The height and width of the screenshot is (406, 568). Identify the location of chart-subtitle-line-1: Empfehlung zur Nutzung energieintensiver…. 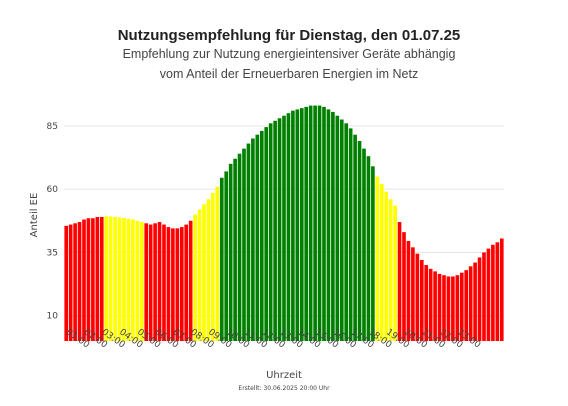
(289, 54).